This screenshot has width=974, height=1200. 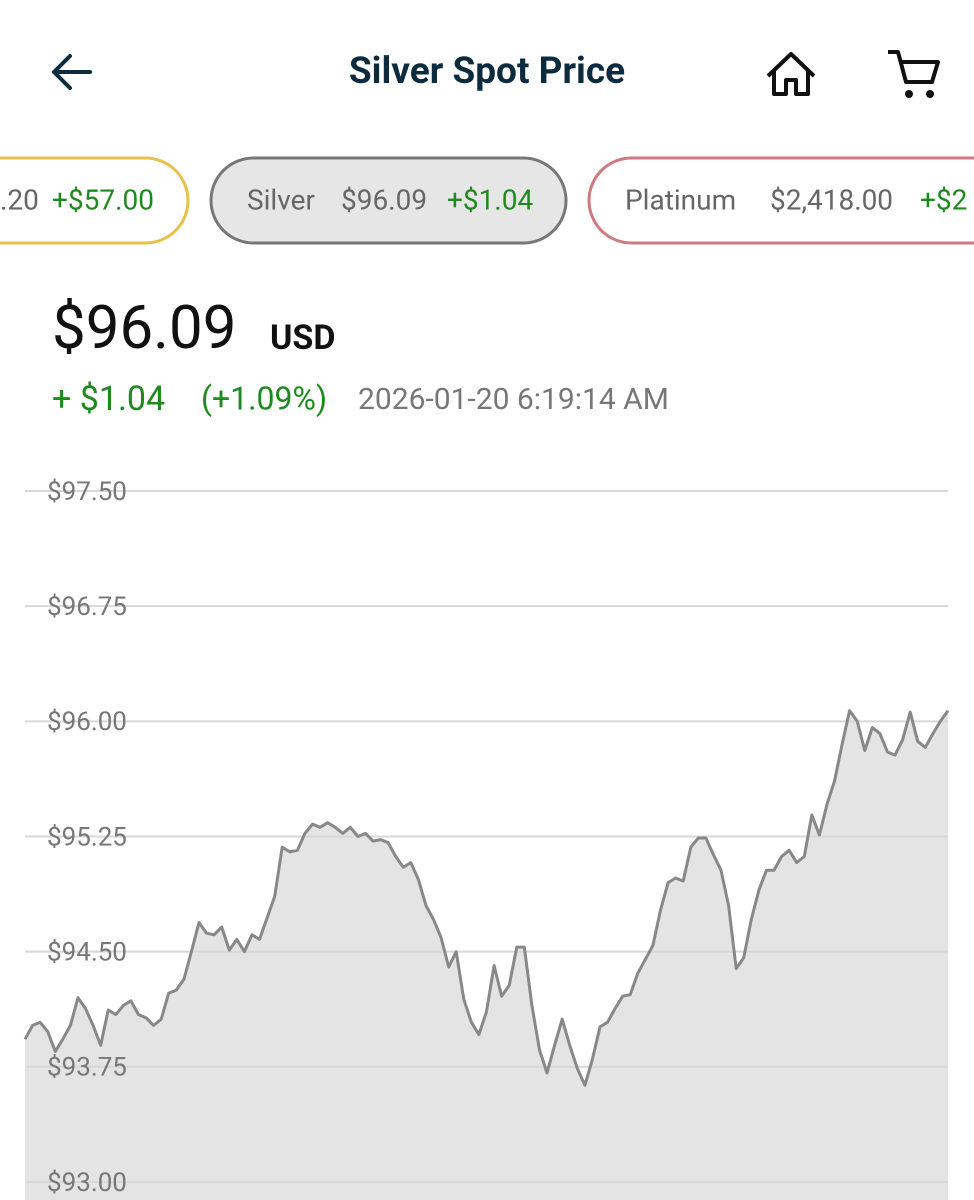 What do you see at coordinates (103, 199) in the screenshot?
I see `tab-change: +$57.00` at bounding box center [103, 199].